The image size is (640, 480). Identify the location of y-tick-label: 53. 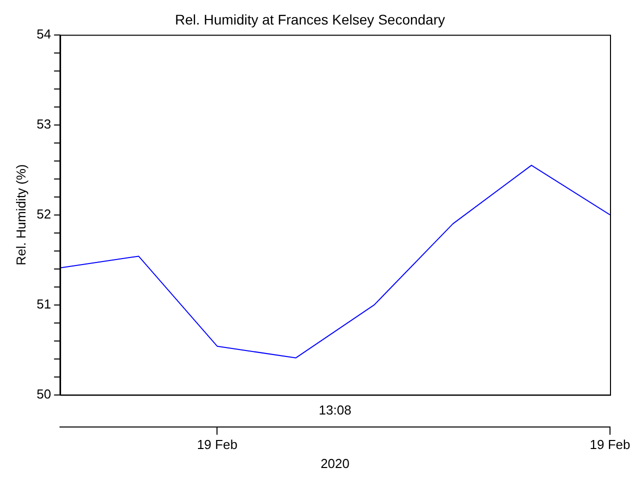
(44, 124).